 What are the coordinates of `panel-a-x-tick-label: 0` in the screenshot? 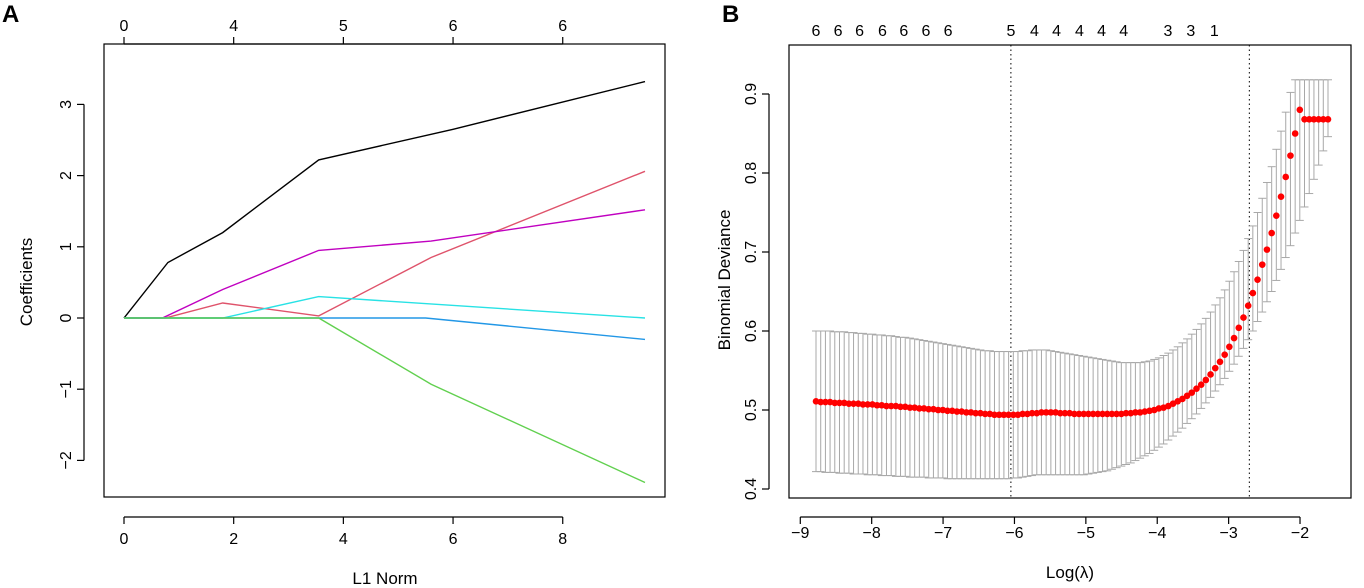 It's located at (124, 539).